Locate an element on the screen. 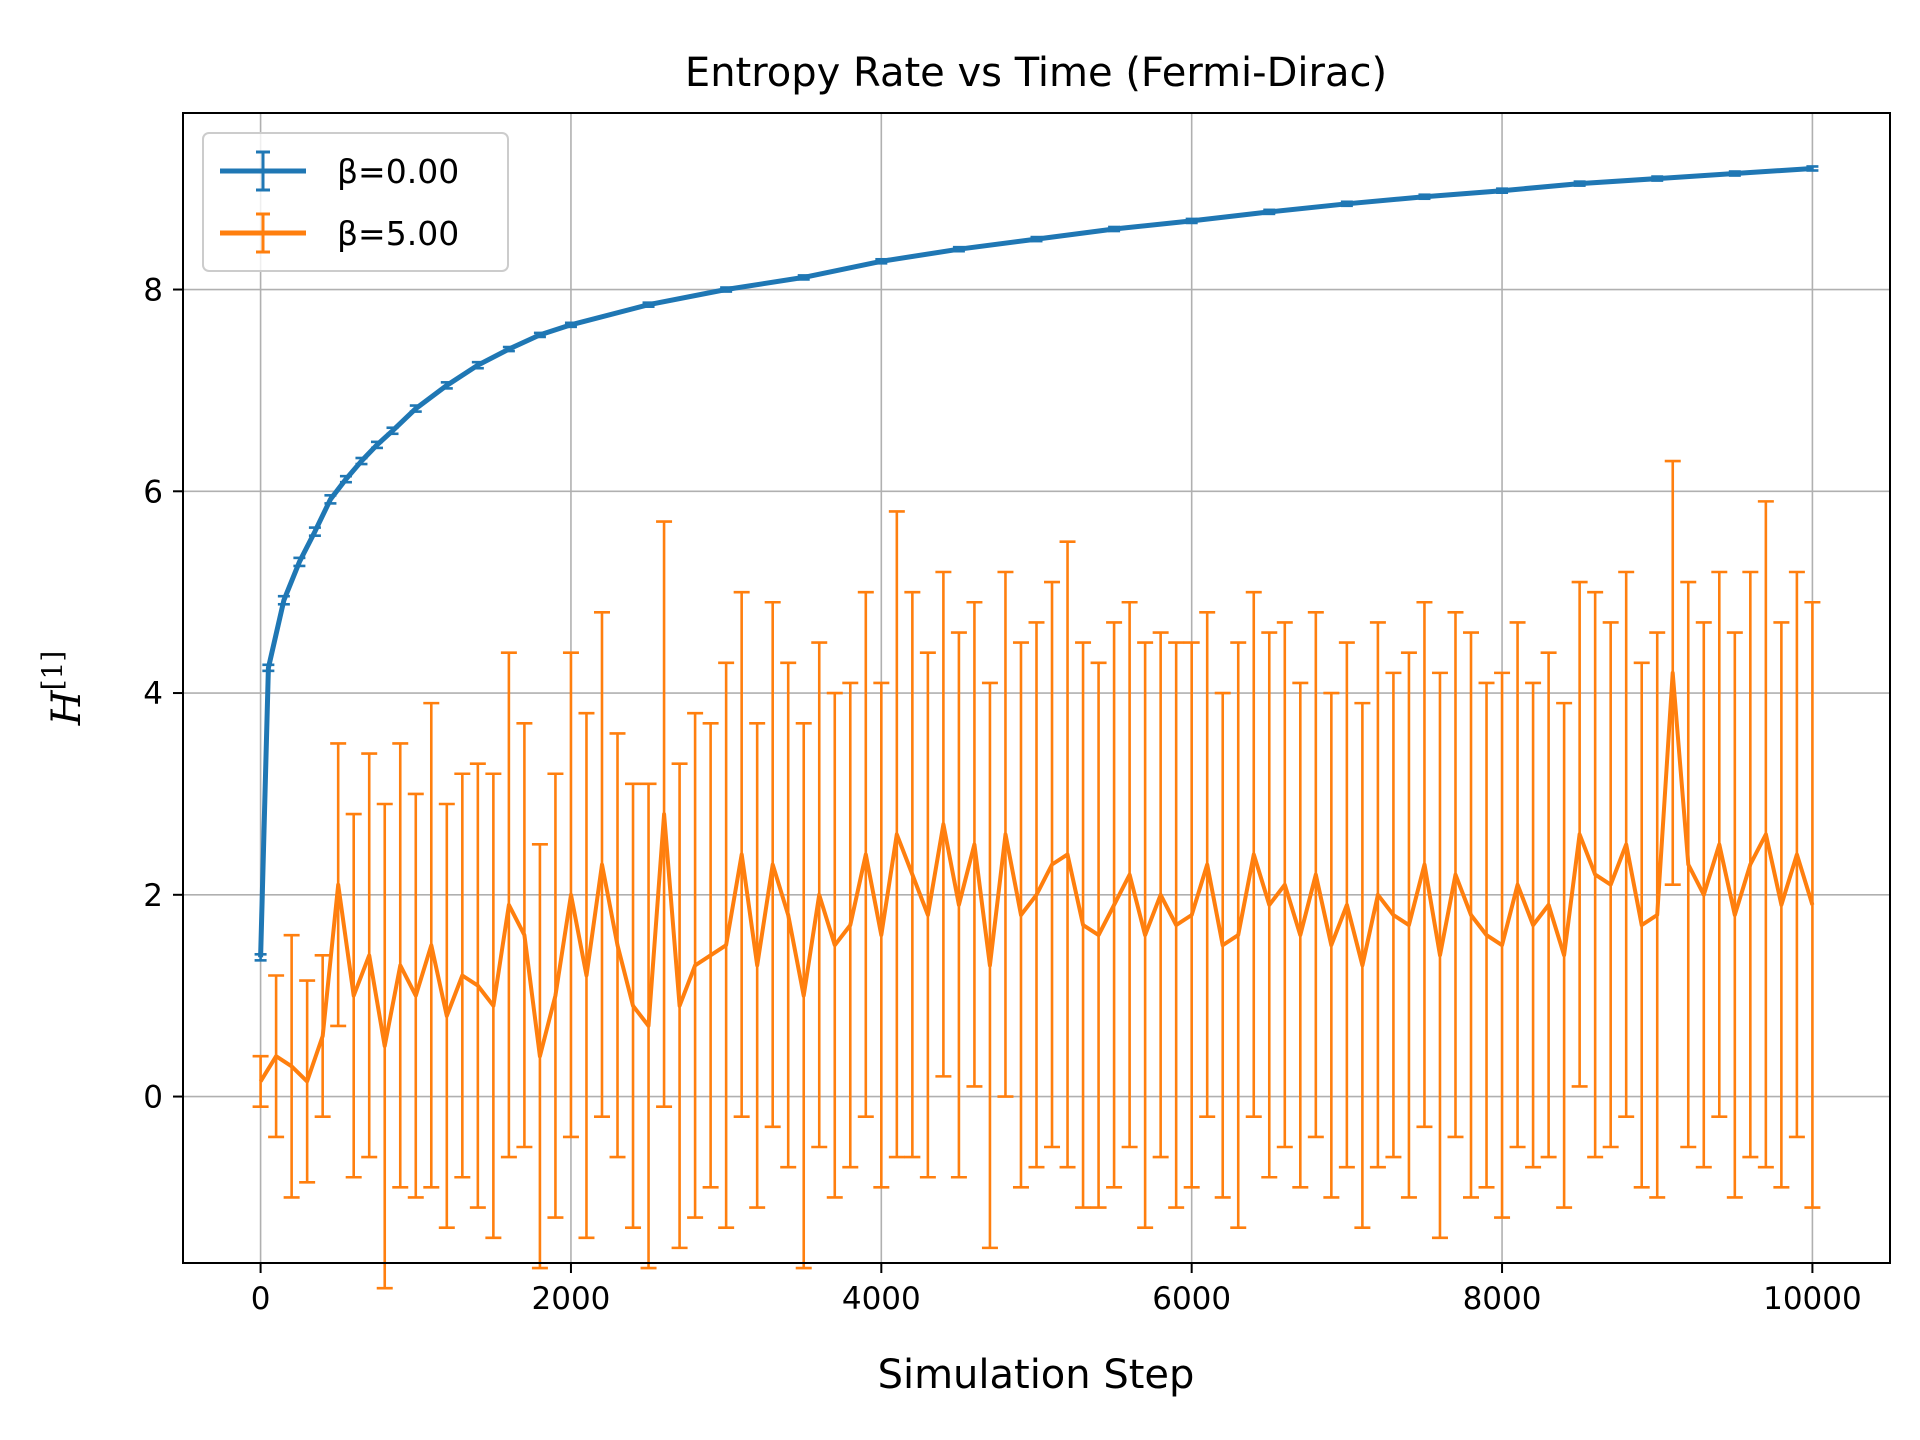 This screenshot has width=1920, height=1440. y-axis-label: H[1] is located at coordinates (63, 689).